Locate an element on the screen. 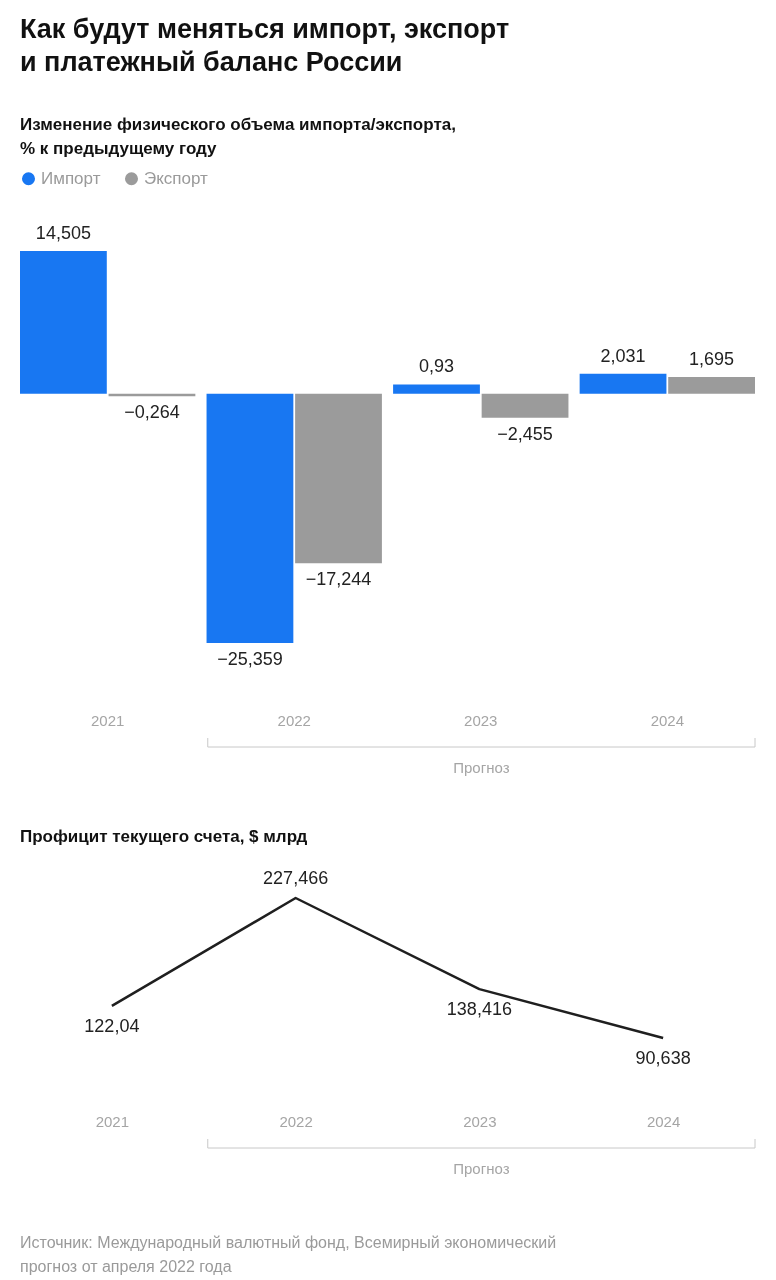 The image size is (776, 1280). data-label: −0,264 is located at coordinates (152, 412).